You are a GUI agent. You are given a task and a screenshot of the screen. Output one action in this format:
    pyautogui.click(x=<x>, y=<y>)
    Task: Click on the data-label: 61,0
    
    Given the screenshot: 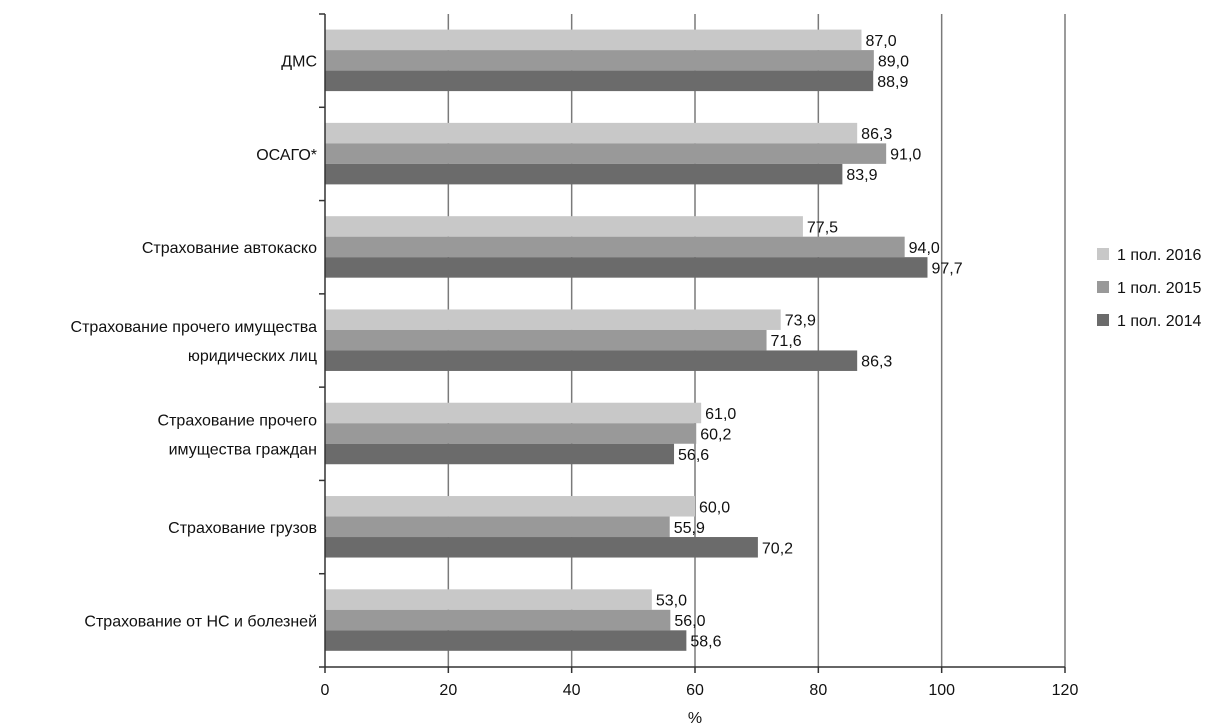 What is the action you would take?
    pyautogui.click(x=720, y=414)
    